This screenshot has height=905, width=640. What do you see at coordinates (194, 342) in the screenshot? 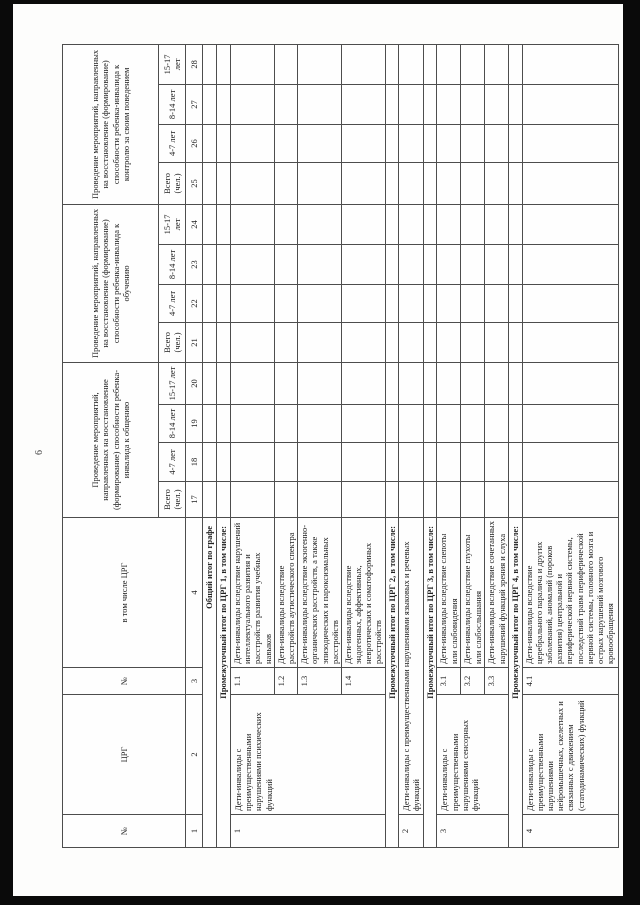
I see `col-number: 21` at bounding box center [194, 342].